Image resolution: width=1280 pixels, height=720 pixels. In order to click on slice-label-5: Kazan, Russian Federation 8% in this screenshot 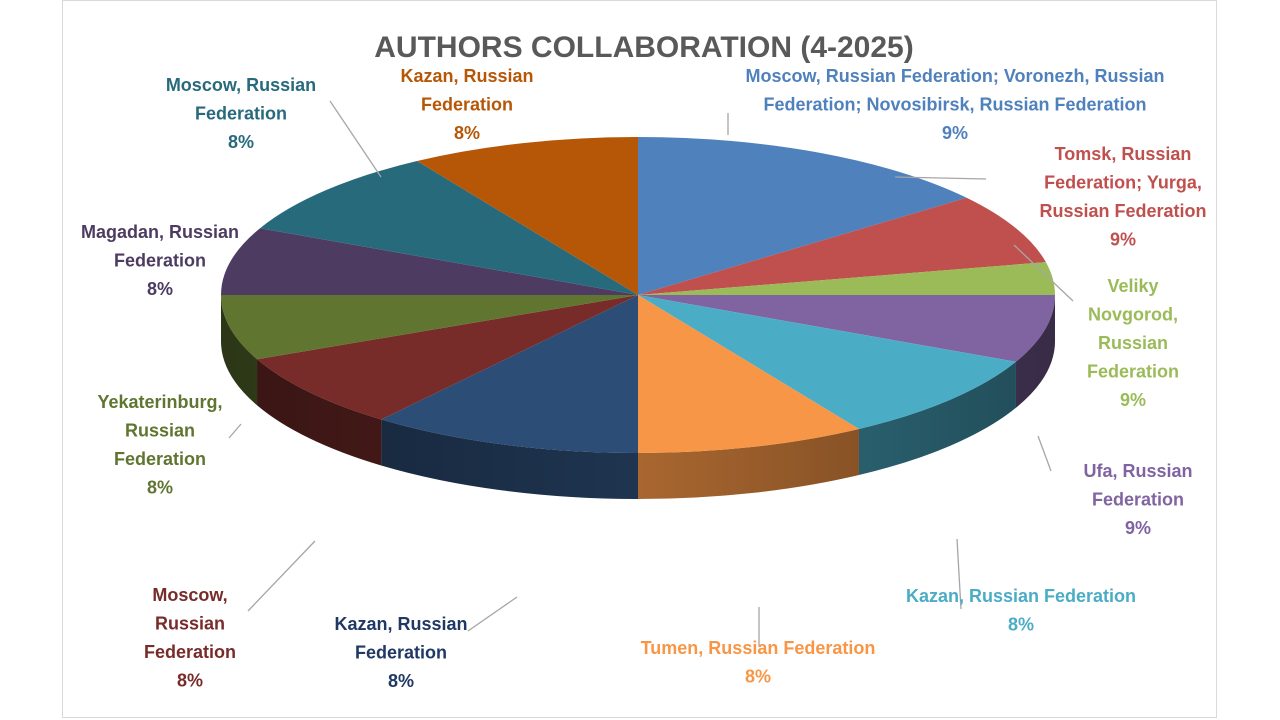, I will do `click(1021, 610)`.